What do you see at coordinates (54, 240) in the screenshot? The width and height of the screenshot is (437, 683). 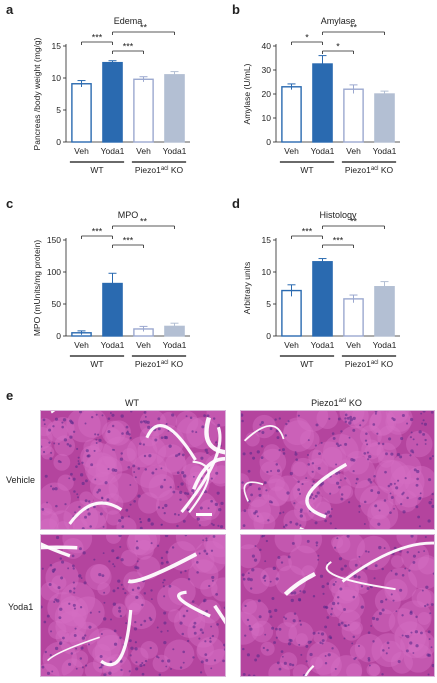 I see `y-tick-label: 150` at bounding box center [54, 240].